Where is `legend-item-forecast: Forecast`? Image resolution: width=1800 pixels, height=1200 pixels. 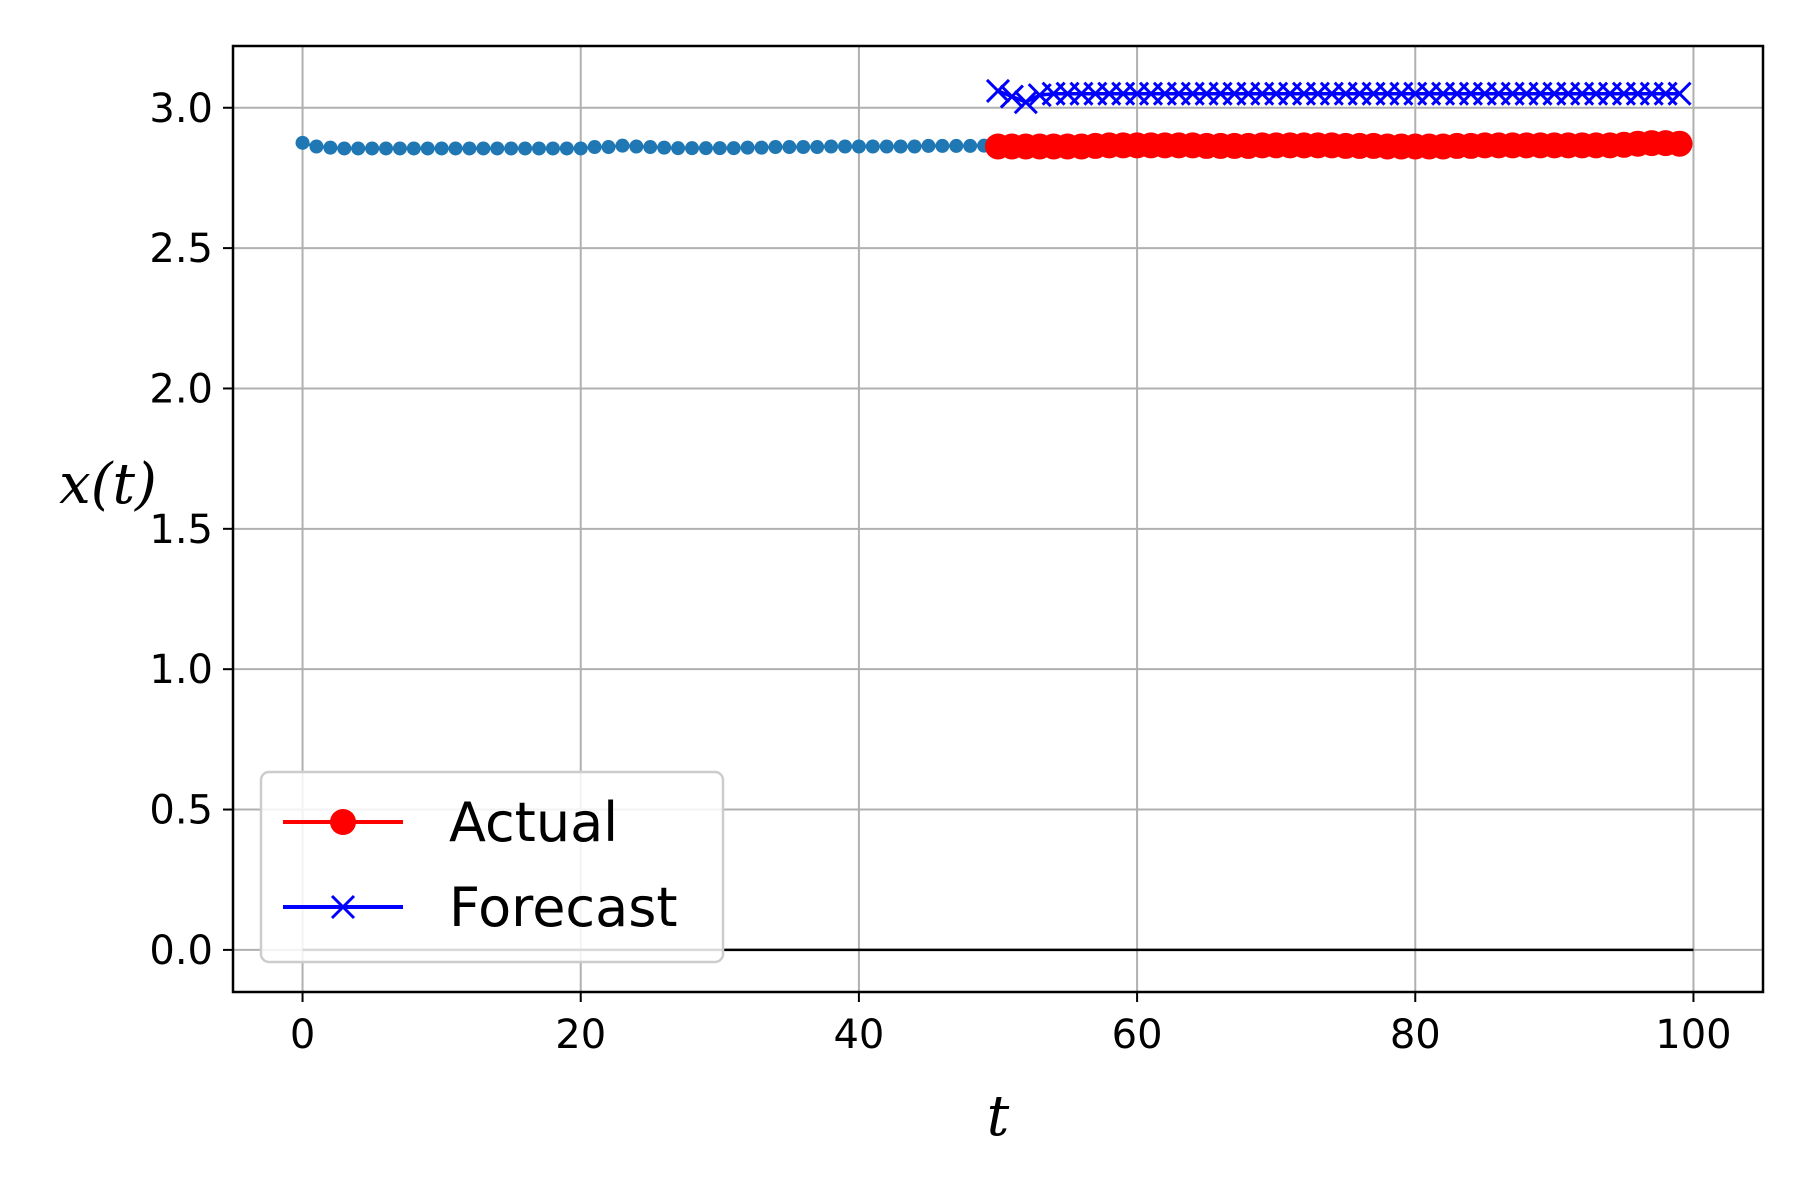 legend-item-forecast: Forecast is located at coordinates (480, 907).